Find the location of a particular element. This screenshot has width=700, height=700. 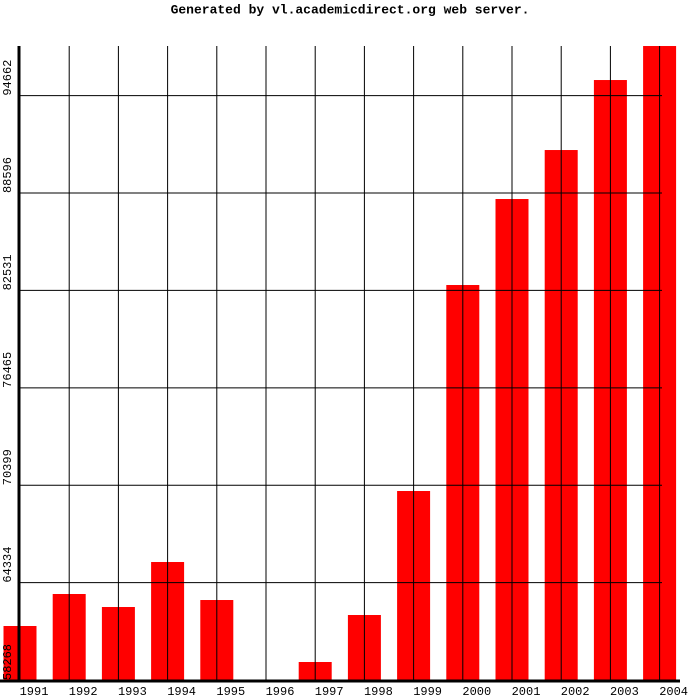

x-tick-label: 2001 is located at coordinates (526, 692).